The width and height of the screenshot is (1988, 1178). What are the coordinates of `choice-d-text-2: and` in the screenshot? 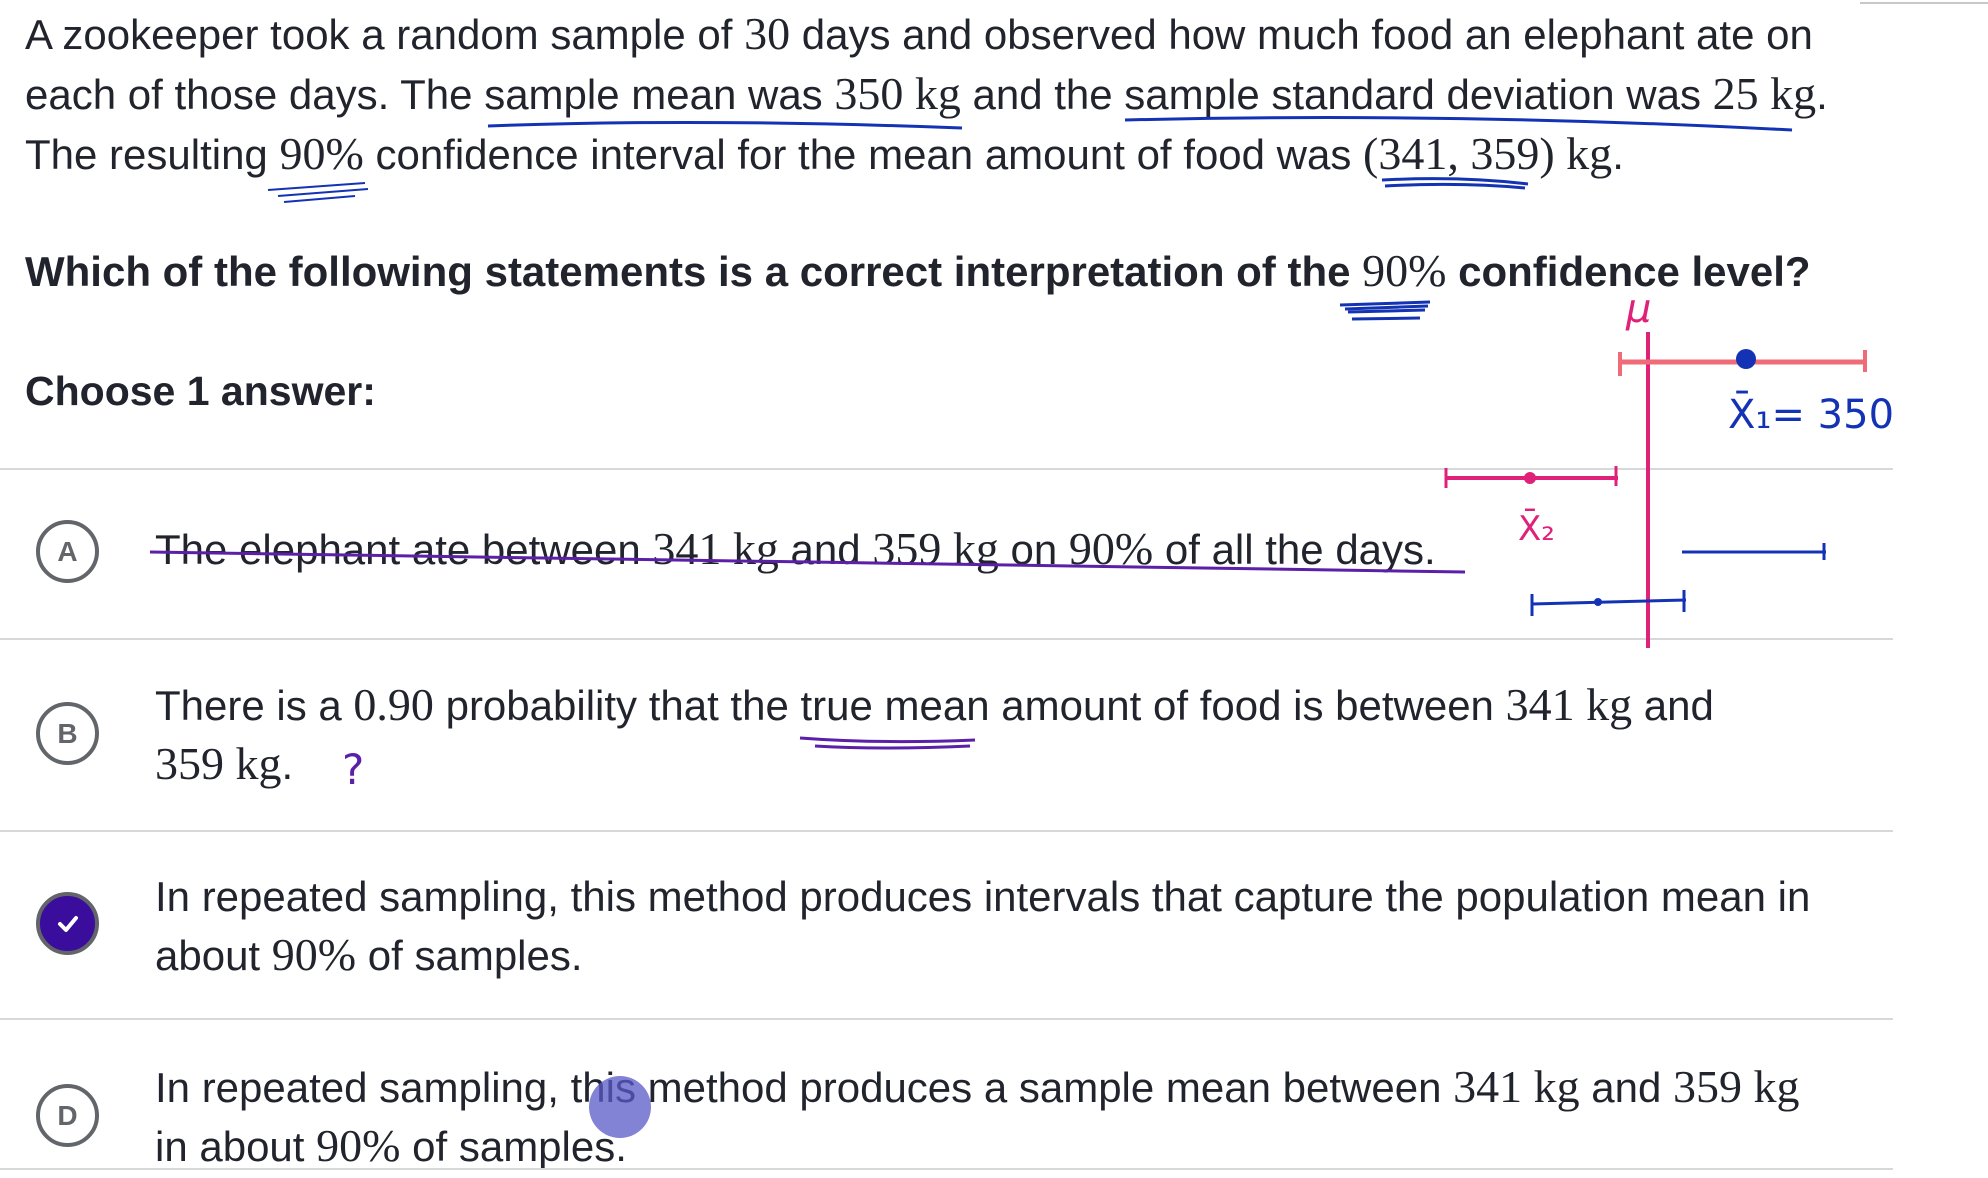 It's located at (1626, 1087).